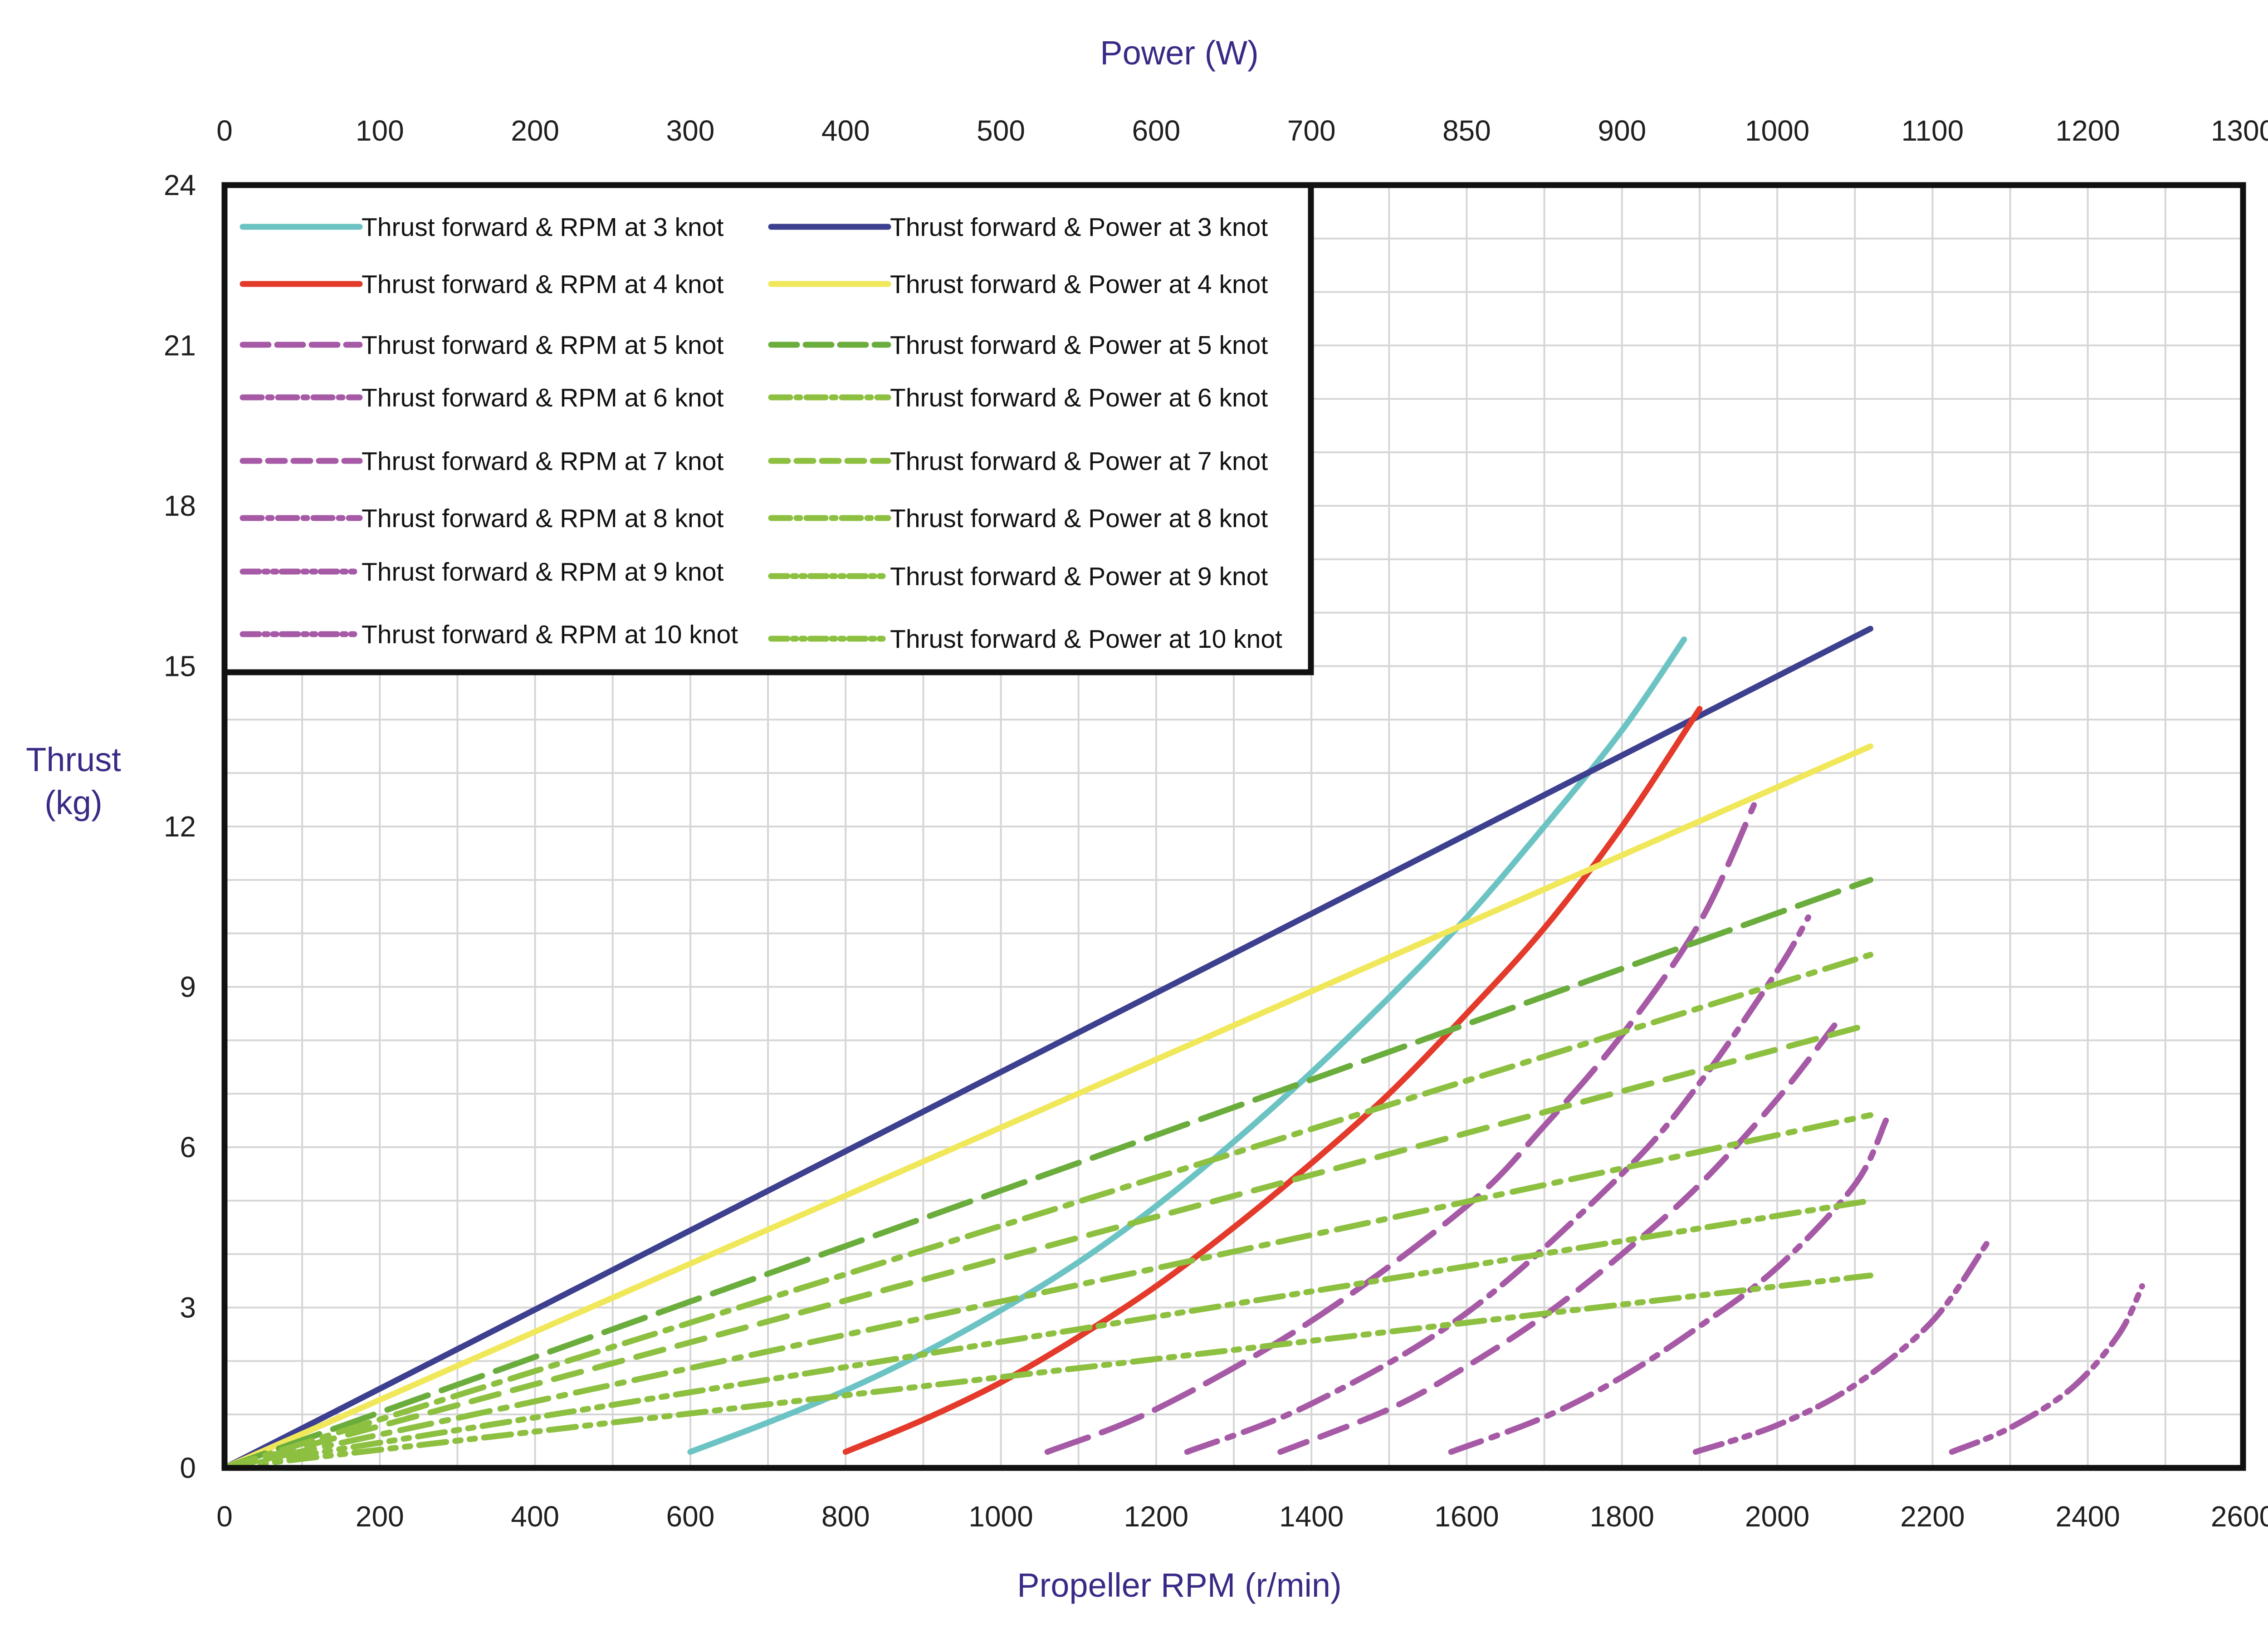 The image size is (2268, 1643). Describe the element at coordinates (846, 130) in the screenshot. I see `top-tick-label: 400` at that location.